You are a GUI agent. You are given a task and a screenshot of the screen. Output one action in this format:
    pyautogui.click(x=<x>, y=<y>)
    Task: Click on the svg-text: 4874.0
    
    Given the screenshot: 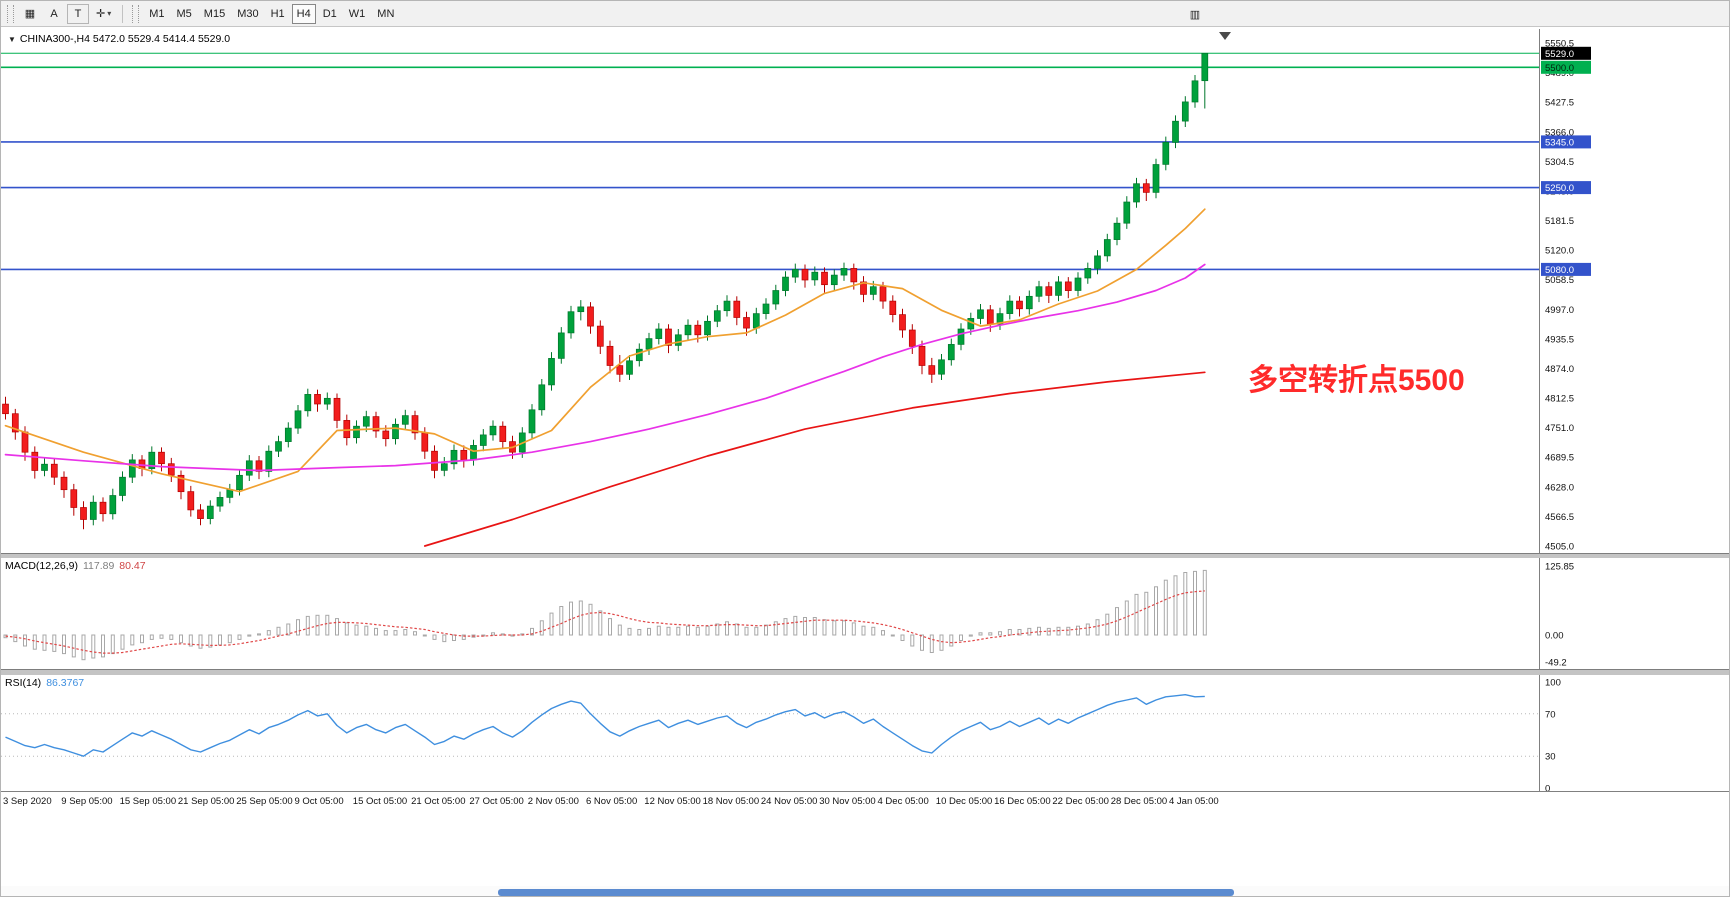 What is the action you would take?
    pyautogui.click(x=1559, y=369)
    